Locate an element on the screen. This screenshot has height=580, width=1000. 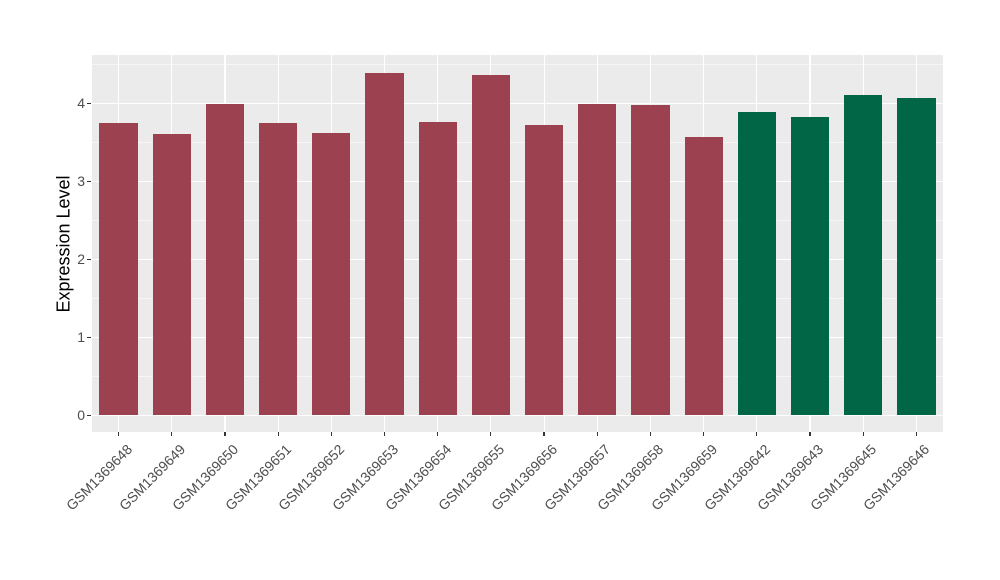
bar-GSM1369654 is located at coordinates (437, 268).